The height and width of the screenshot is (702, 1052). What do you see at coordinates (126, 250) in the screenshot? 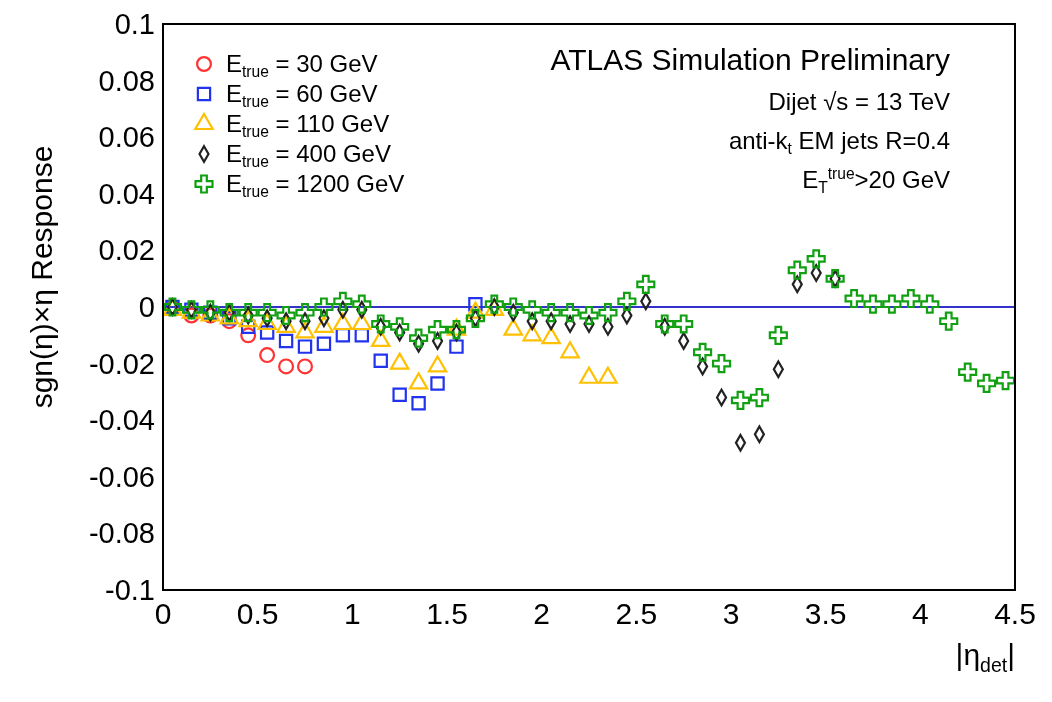
I see `y-tick-label: 0.02` at bounding box center [126, 250].